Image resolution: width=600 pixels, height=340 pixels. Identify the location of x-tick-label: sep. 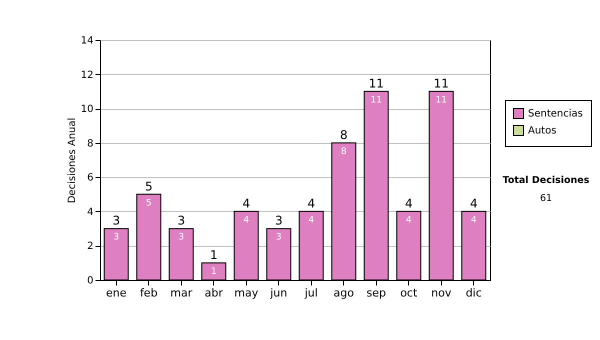
(376, 293).